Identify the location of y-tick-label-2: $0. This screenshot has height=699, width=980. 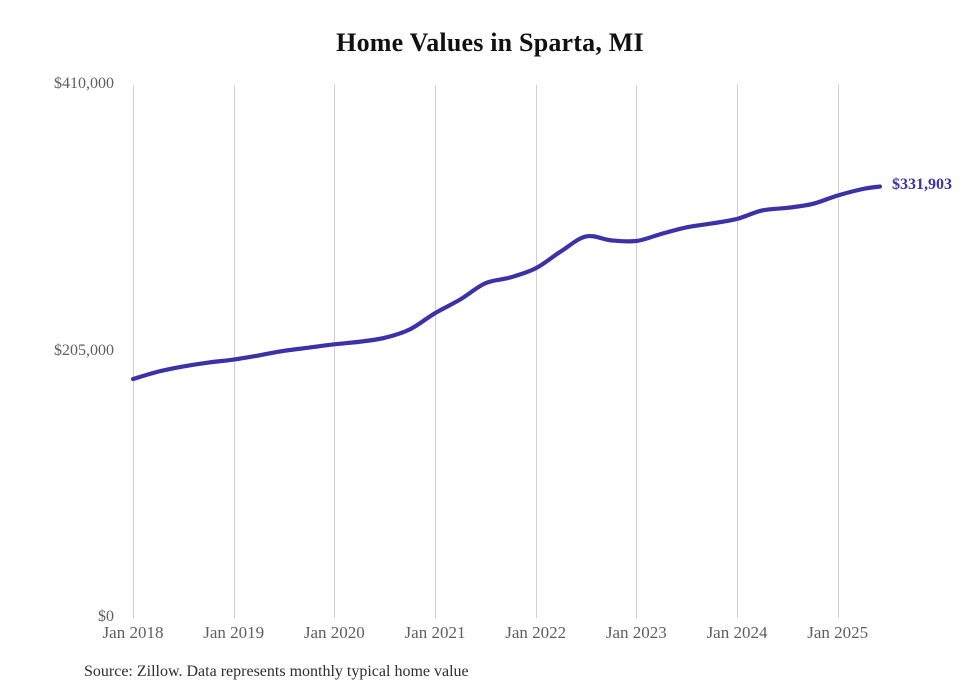
(106, 616).